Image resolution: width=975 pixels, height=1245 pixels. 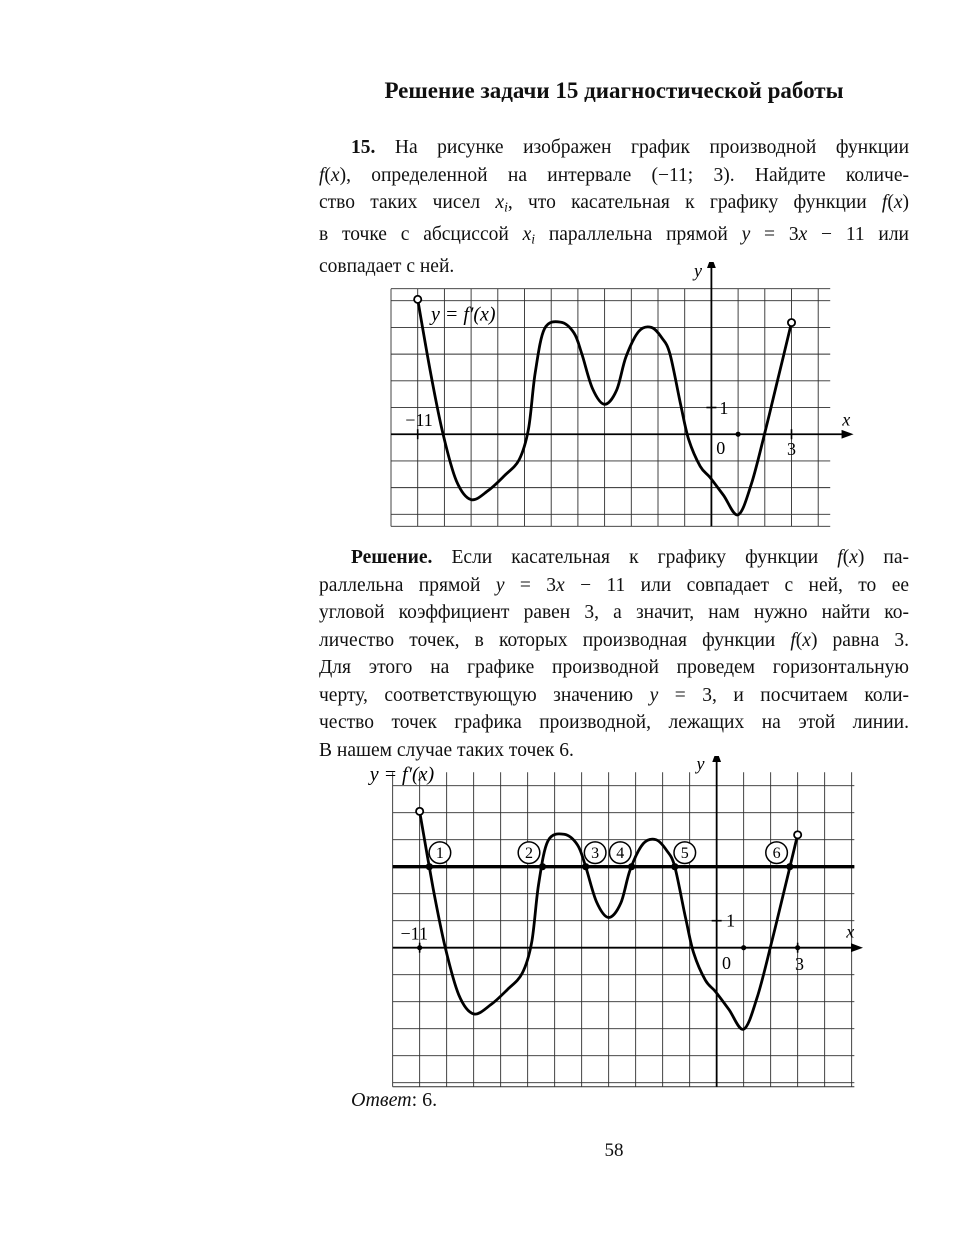 I want to click on text-segment: ) равна 3., so click(x=860, y=640).